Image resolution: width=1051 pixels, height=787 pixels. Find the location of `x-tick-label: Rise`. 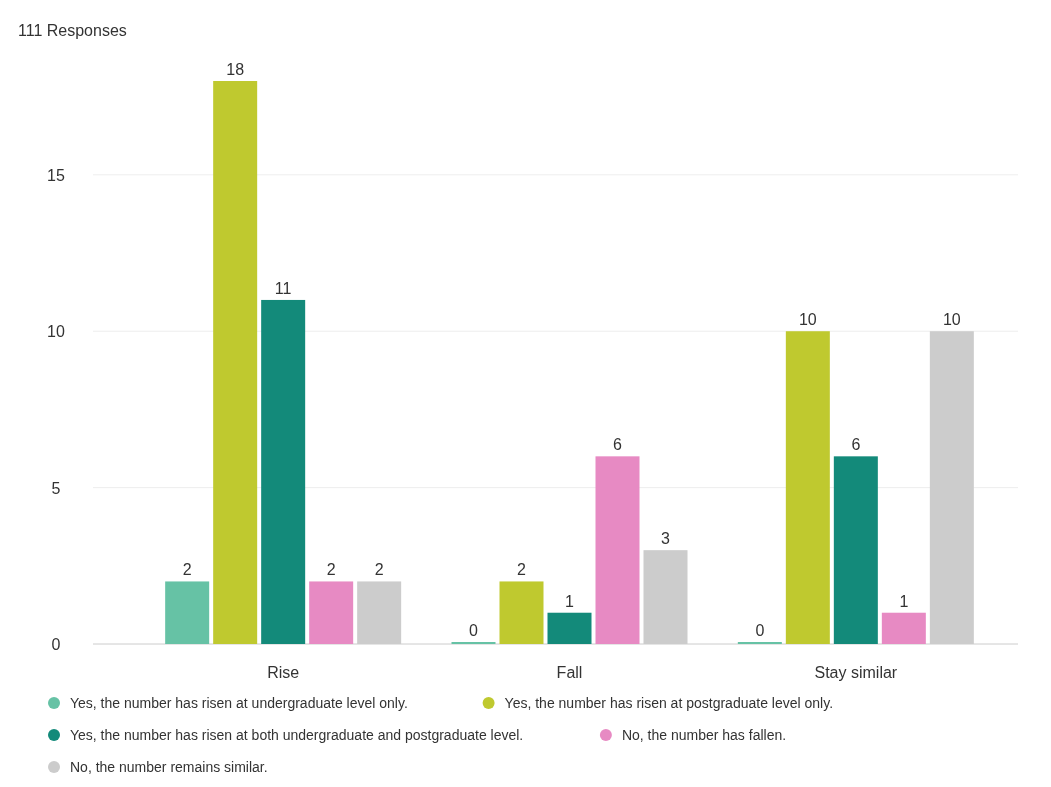

x-tick-label: Rise is located at coordinates (283, 672).